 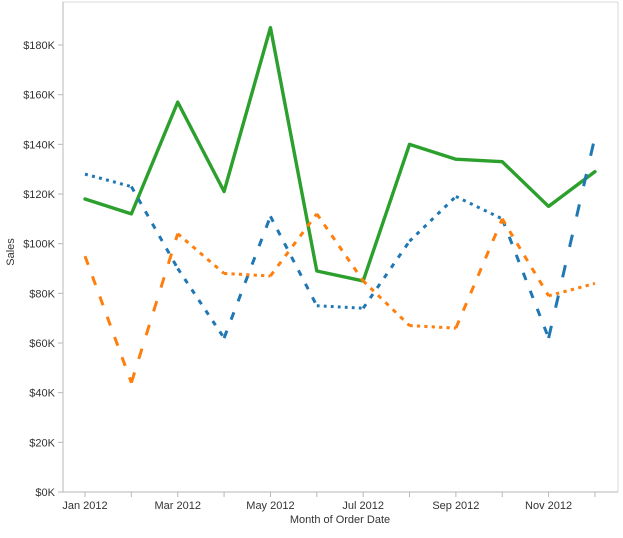 I want to click on x-tick-label: Mar 2012, so click(x=177, y=506).